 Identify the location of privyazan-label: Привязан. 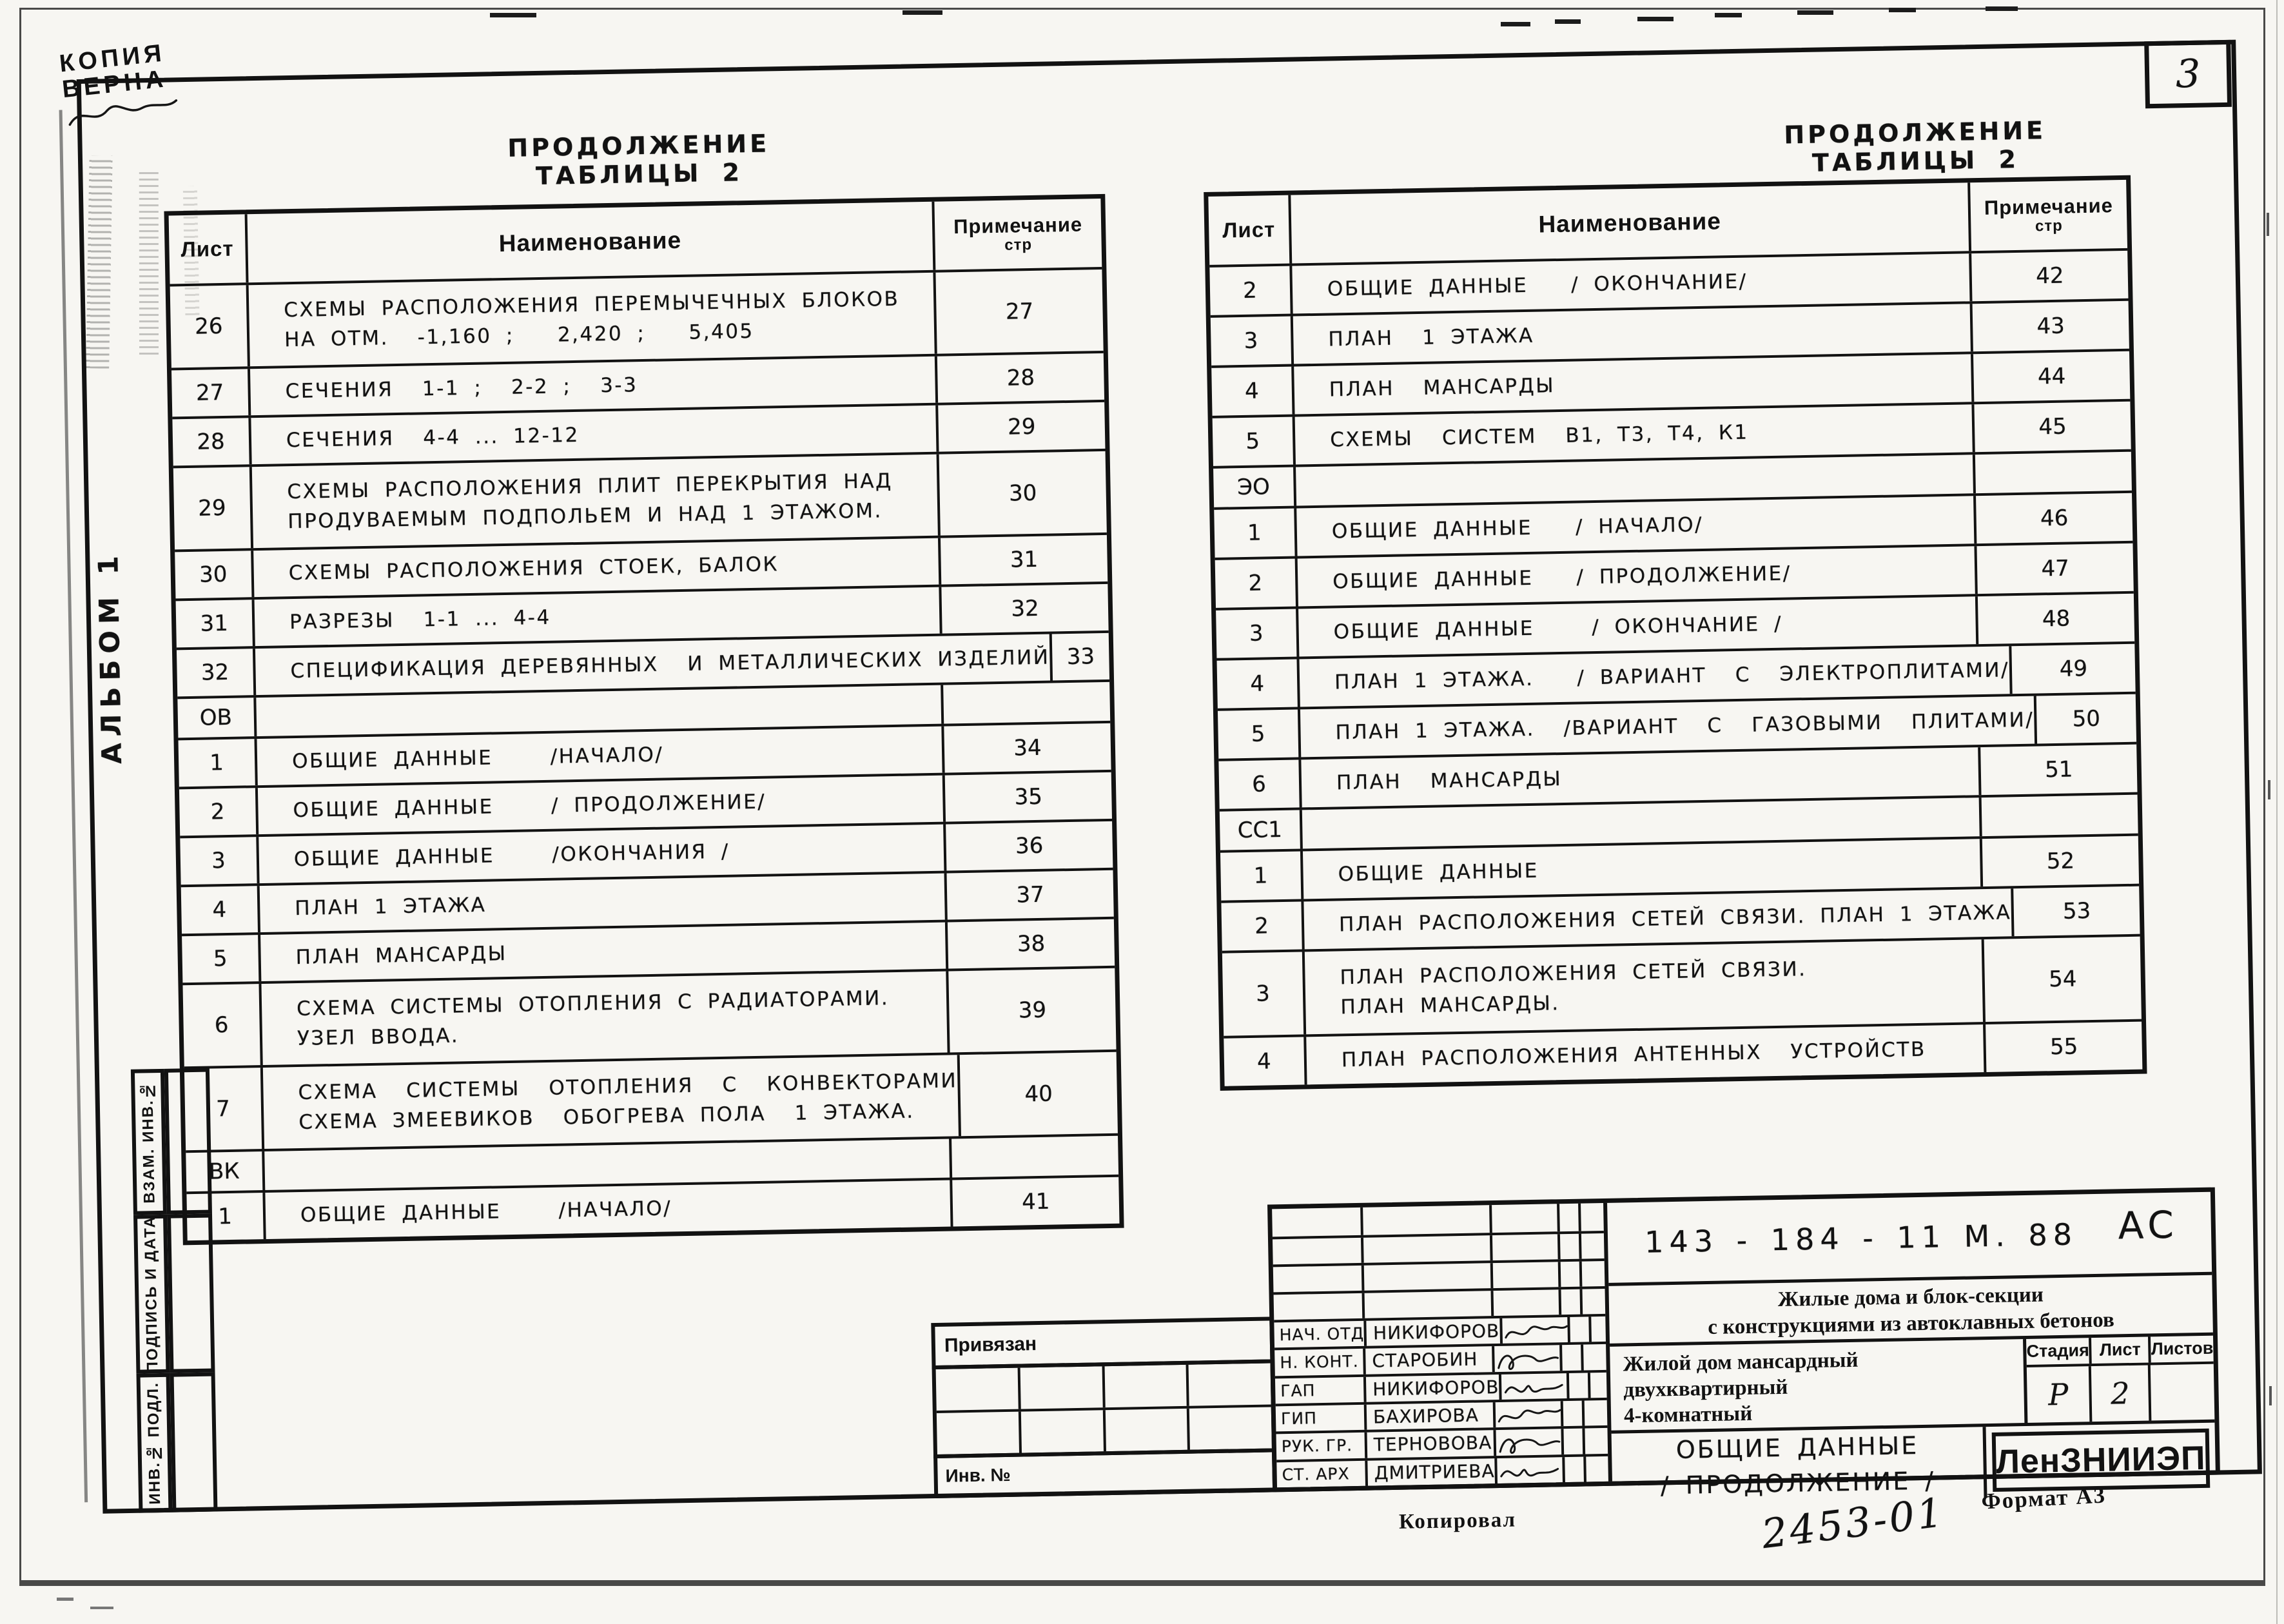
(990, 1344).